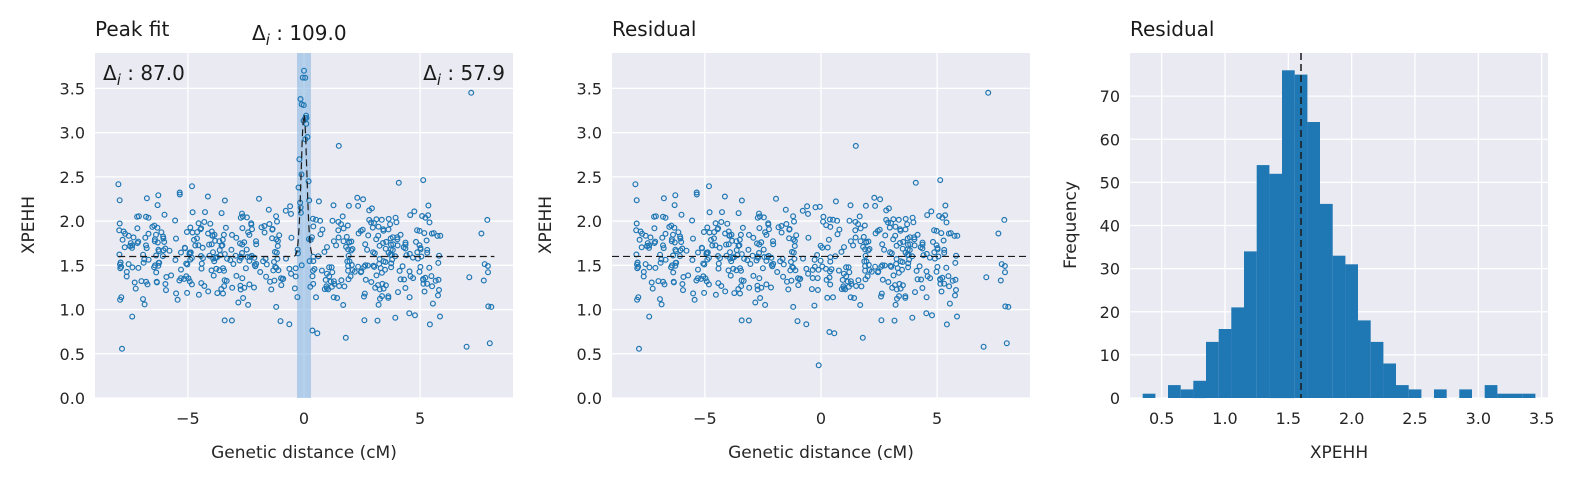 This screenshot has width=1589, height=488. What do you see at coordinates (822, 229) in the screenshot?
I see `data-points` at bounding box center [822, 229].